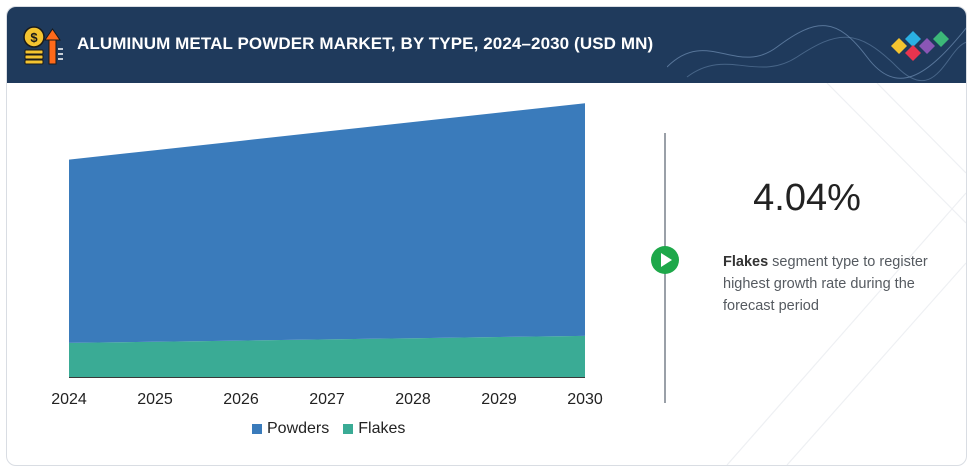 The image size is (971, 470). Describe the element at coordinates (257, 429) in the screenshot. I see `legend-swatch-powders` at that location.